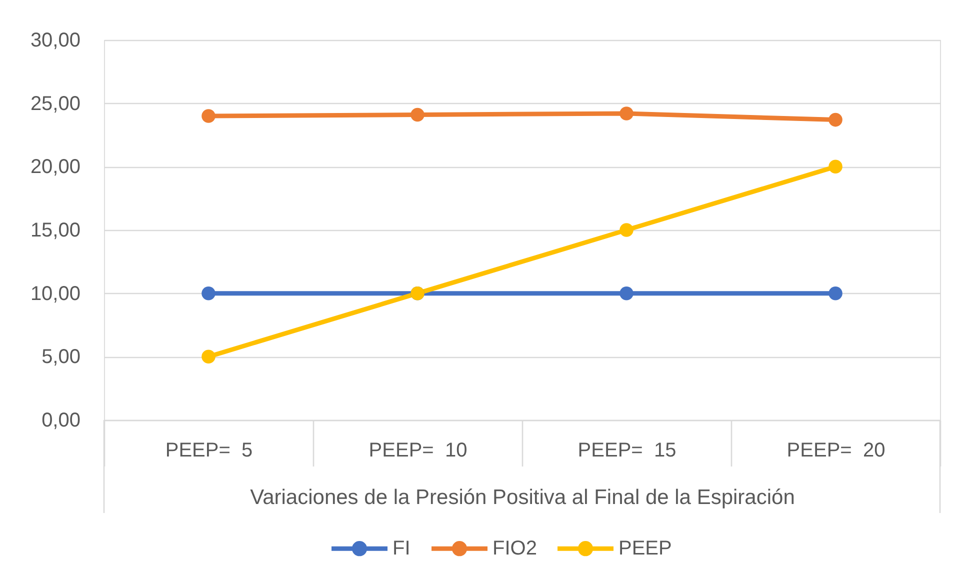  What do you see at coordinates (418, 451) in the screenshot?
I see `x-tick-label: PEEP= 10` at bounding box center [418, 451].